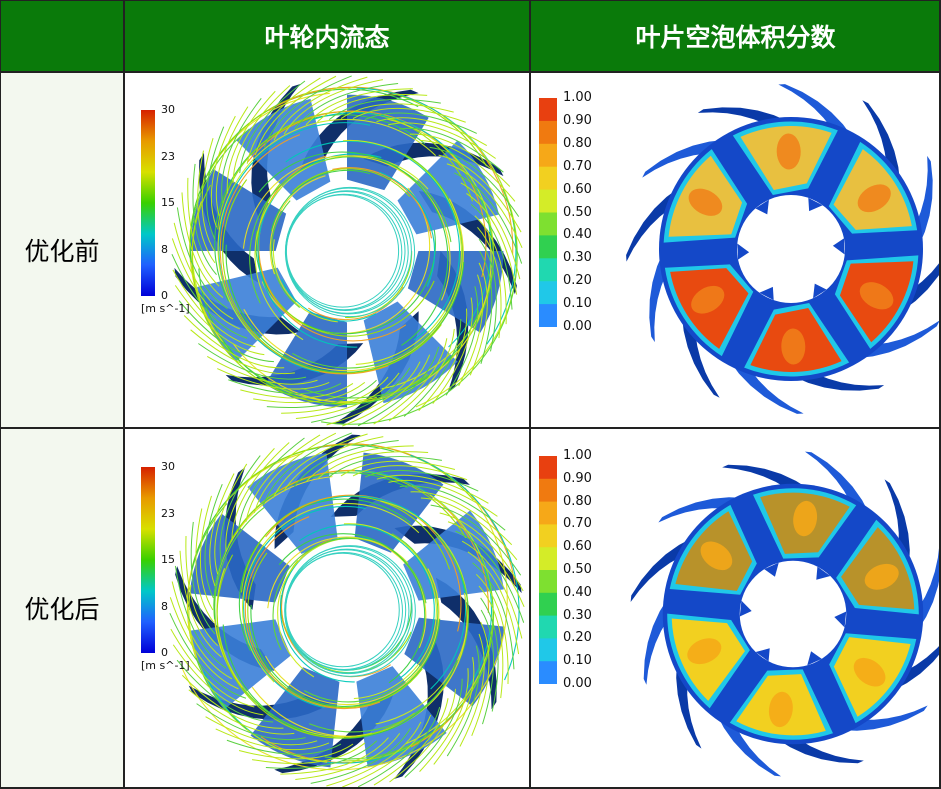  Describe the element at coordinates (327, 37) in the screenshot. I see `header-impeller-flow-text: 叶轮内流态` at that location.